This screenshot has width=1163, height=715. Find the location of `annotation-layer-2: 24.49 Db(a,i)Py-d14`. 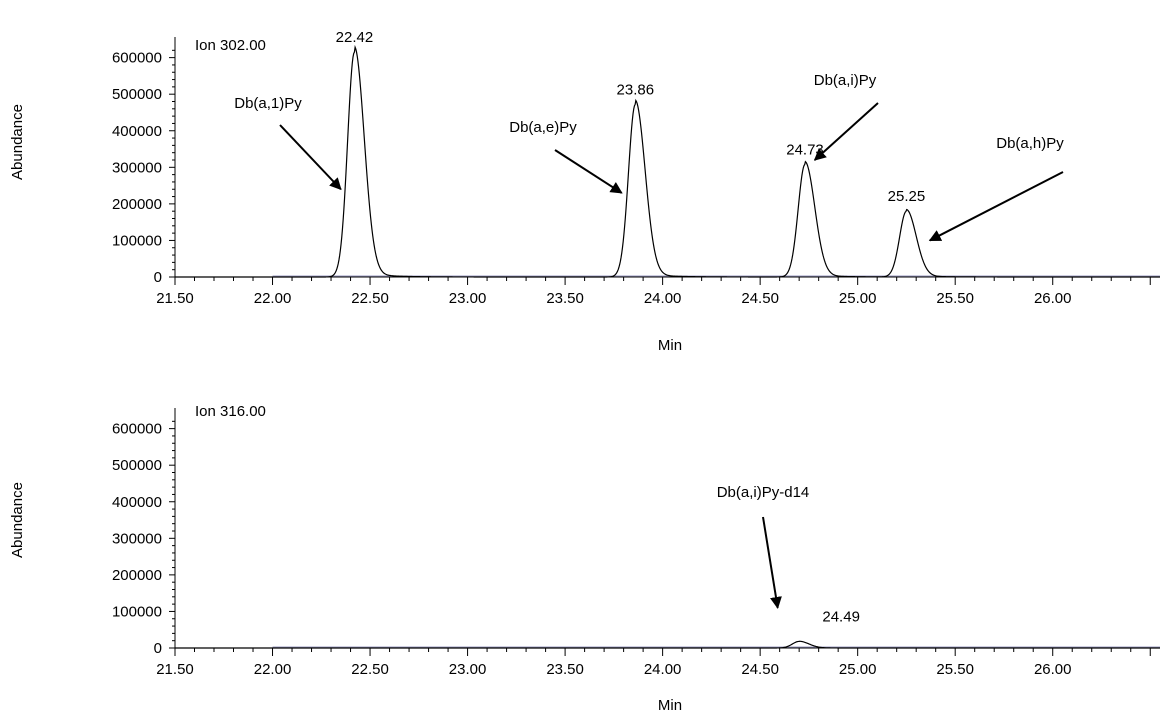

annotation-layer-2: 24.49 Db(a,i)Py-d14 is located at coordinates (788, 554).